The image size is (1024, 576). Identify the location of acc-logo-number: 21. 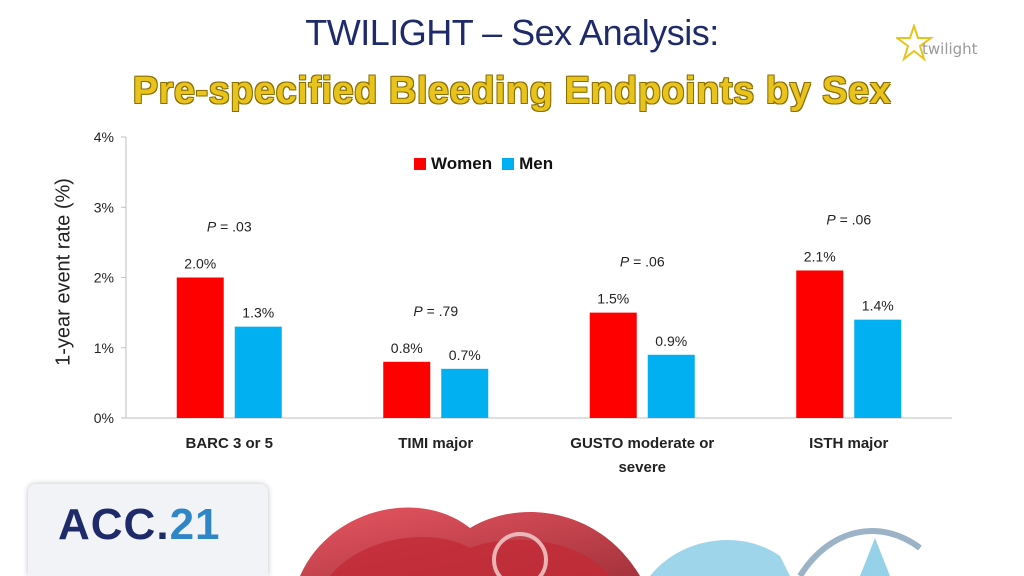
(195, 524).